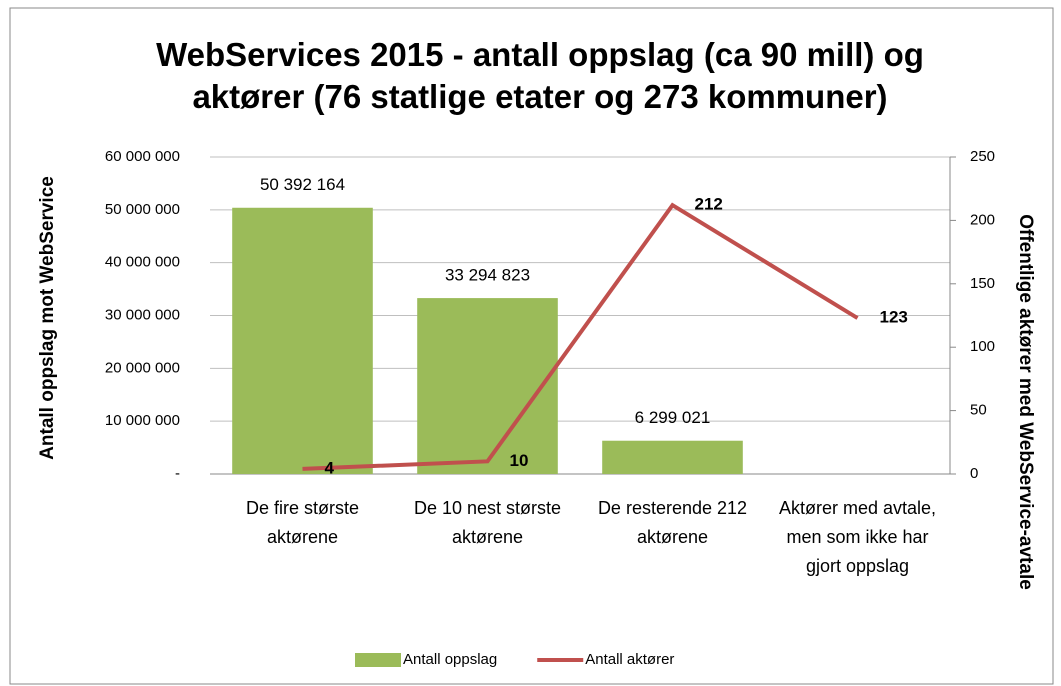  I want to click on bar-value-label: 6 299 021, so click(673, 417).